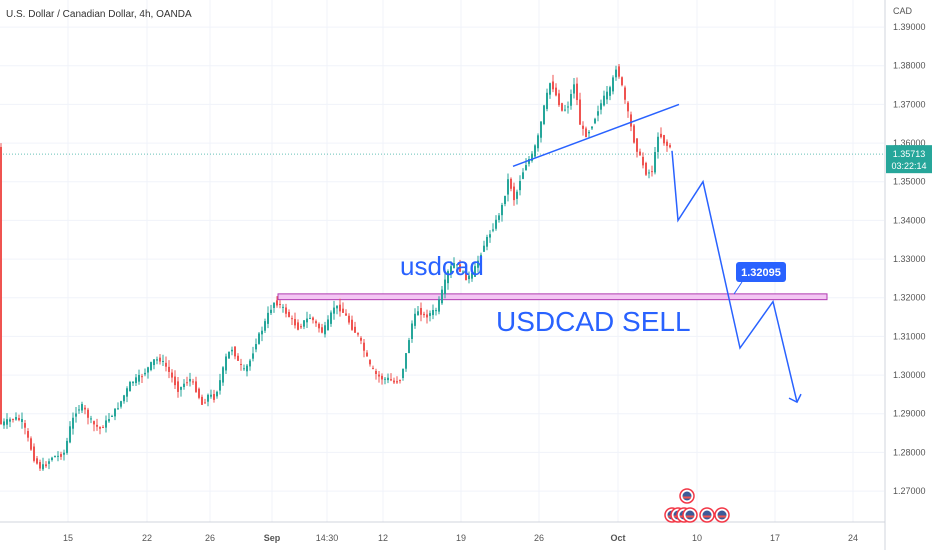 The width and height of the screenshot is (932, 550). What do you see at coordinates (734, 276) in the screenshot?
I see `projection-path` at bounding box center [734, 276].